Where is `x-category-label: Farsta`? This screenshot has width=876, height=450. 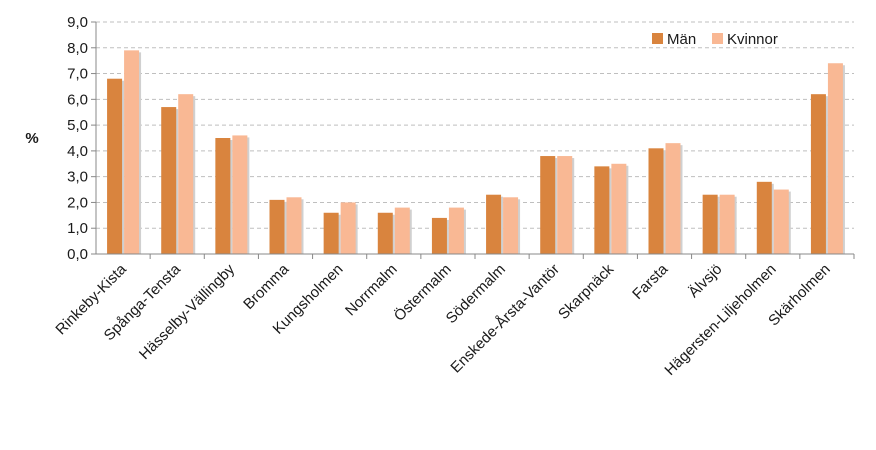
x-category-label: Farsta is located at coordinates (650, 281).